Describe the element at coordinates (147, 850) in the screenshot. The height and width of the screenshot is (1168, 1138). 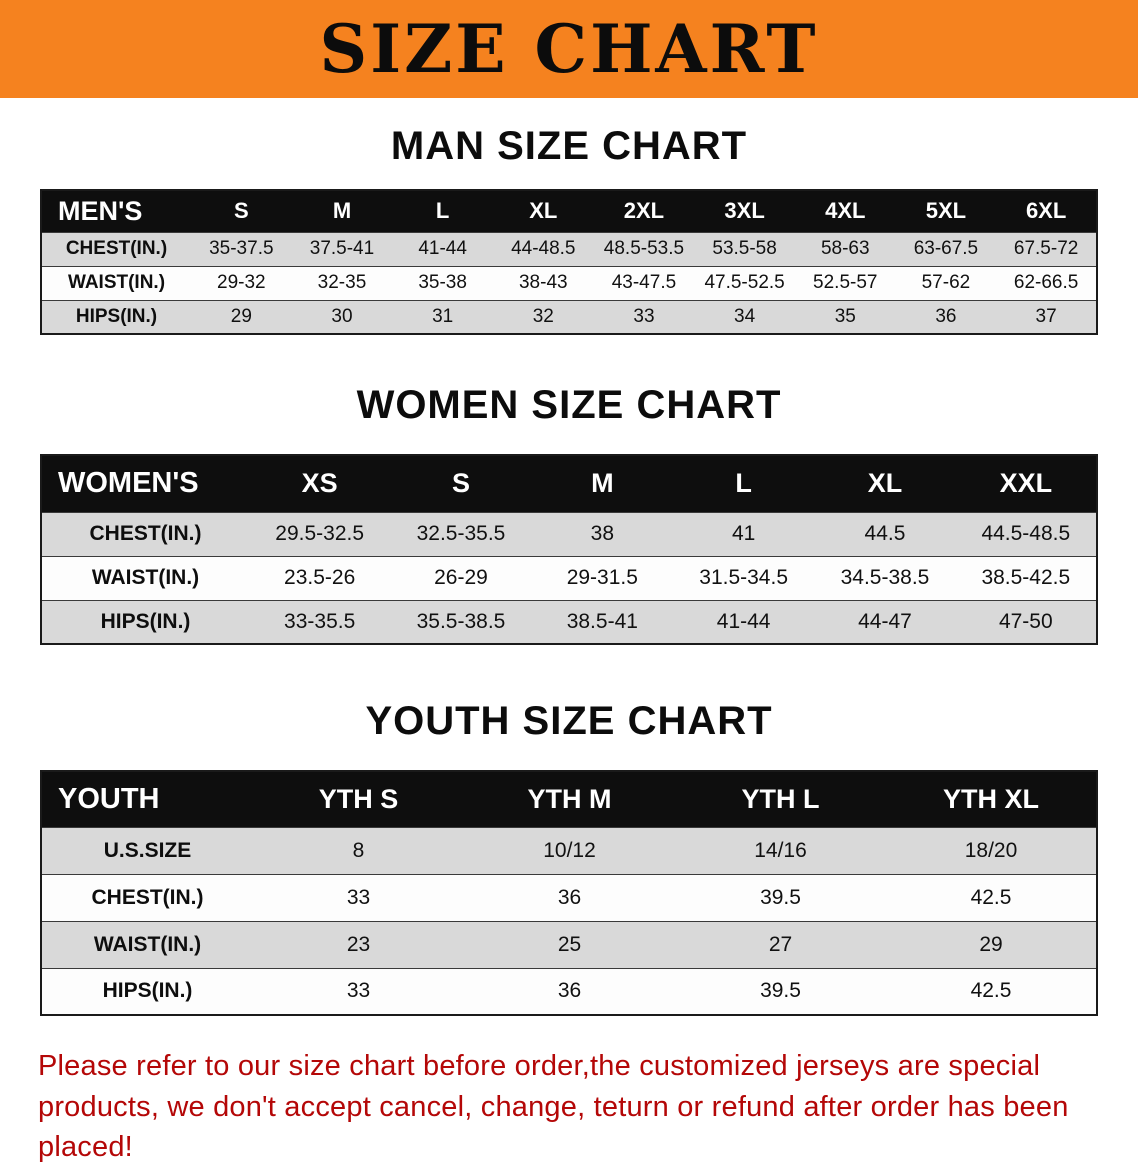
I see `row-label: U.S.SIZE` at that location.